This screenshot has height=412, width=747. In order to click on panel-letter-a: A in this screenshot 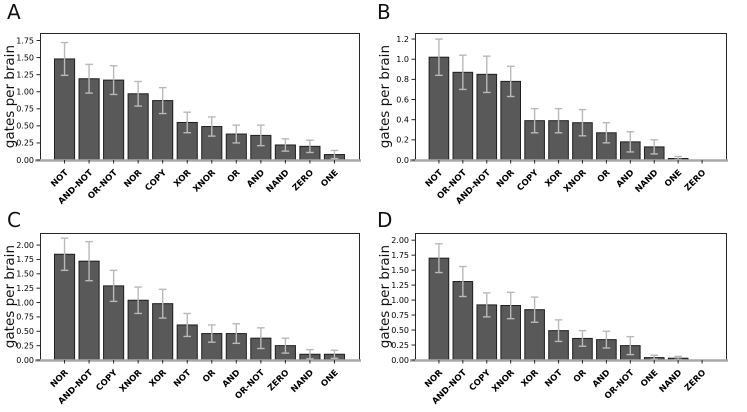, I will do `click(14, 12)`.